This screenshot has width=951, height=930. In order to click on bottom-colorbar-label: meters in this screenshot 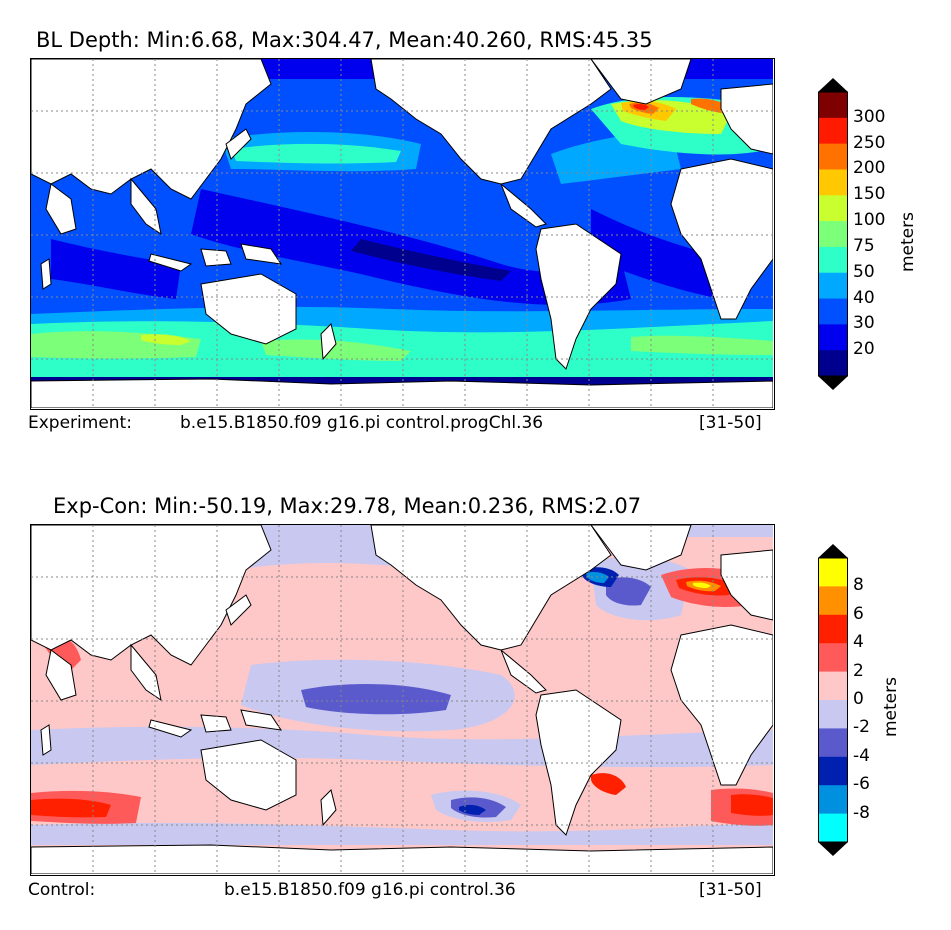, I will do `click(891, 707)`.